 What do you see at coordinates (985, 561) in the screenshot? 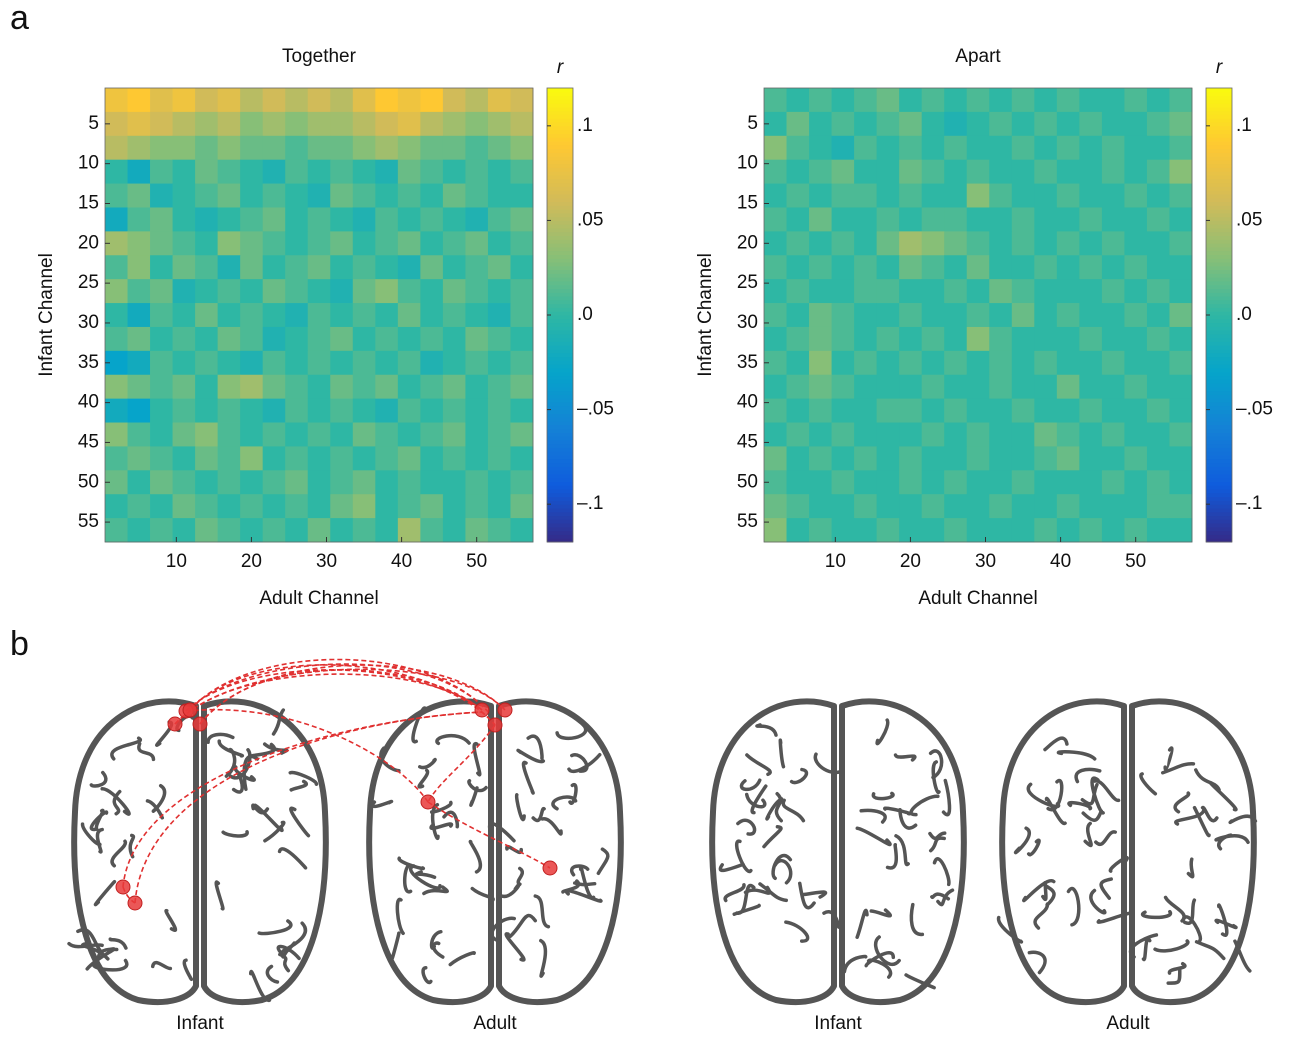
I see `x-tick-label: 30` at bounding box center [985, 561].